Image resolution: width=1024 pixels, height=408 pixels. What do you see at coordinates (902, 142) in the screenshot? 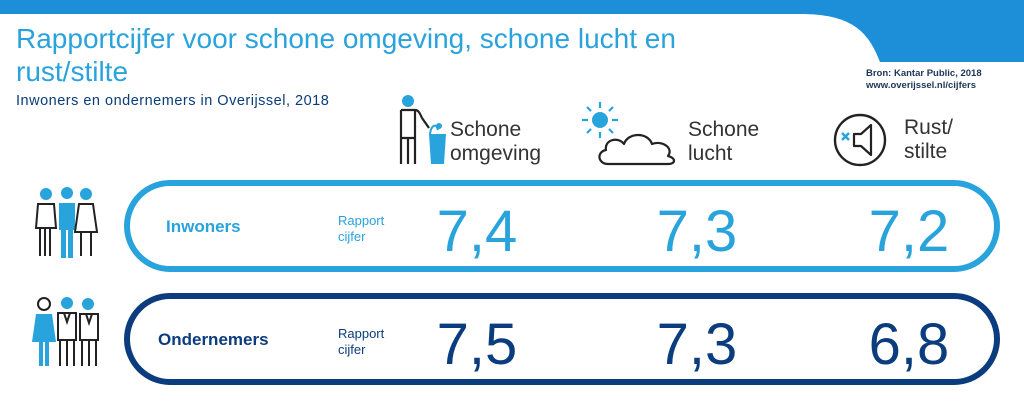
I see `column-header-stilte: Rust/ stilte` at bounding box center [902, 142].